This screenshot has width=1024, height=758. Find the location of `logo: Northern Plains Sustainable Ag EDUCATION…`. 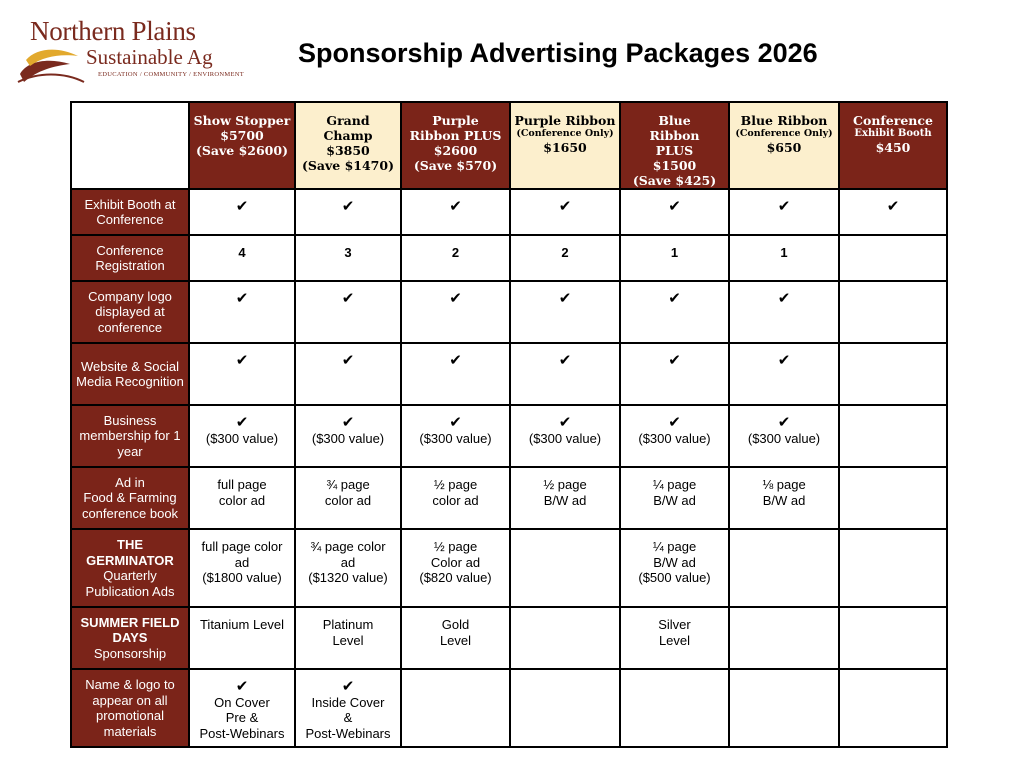

logo: Northern Plains Sustainable Ag EDUCATION… is located at coordinates (129, 48).